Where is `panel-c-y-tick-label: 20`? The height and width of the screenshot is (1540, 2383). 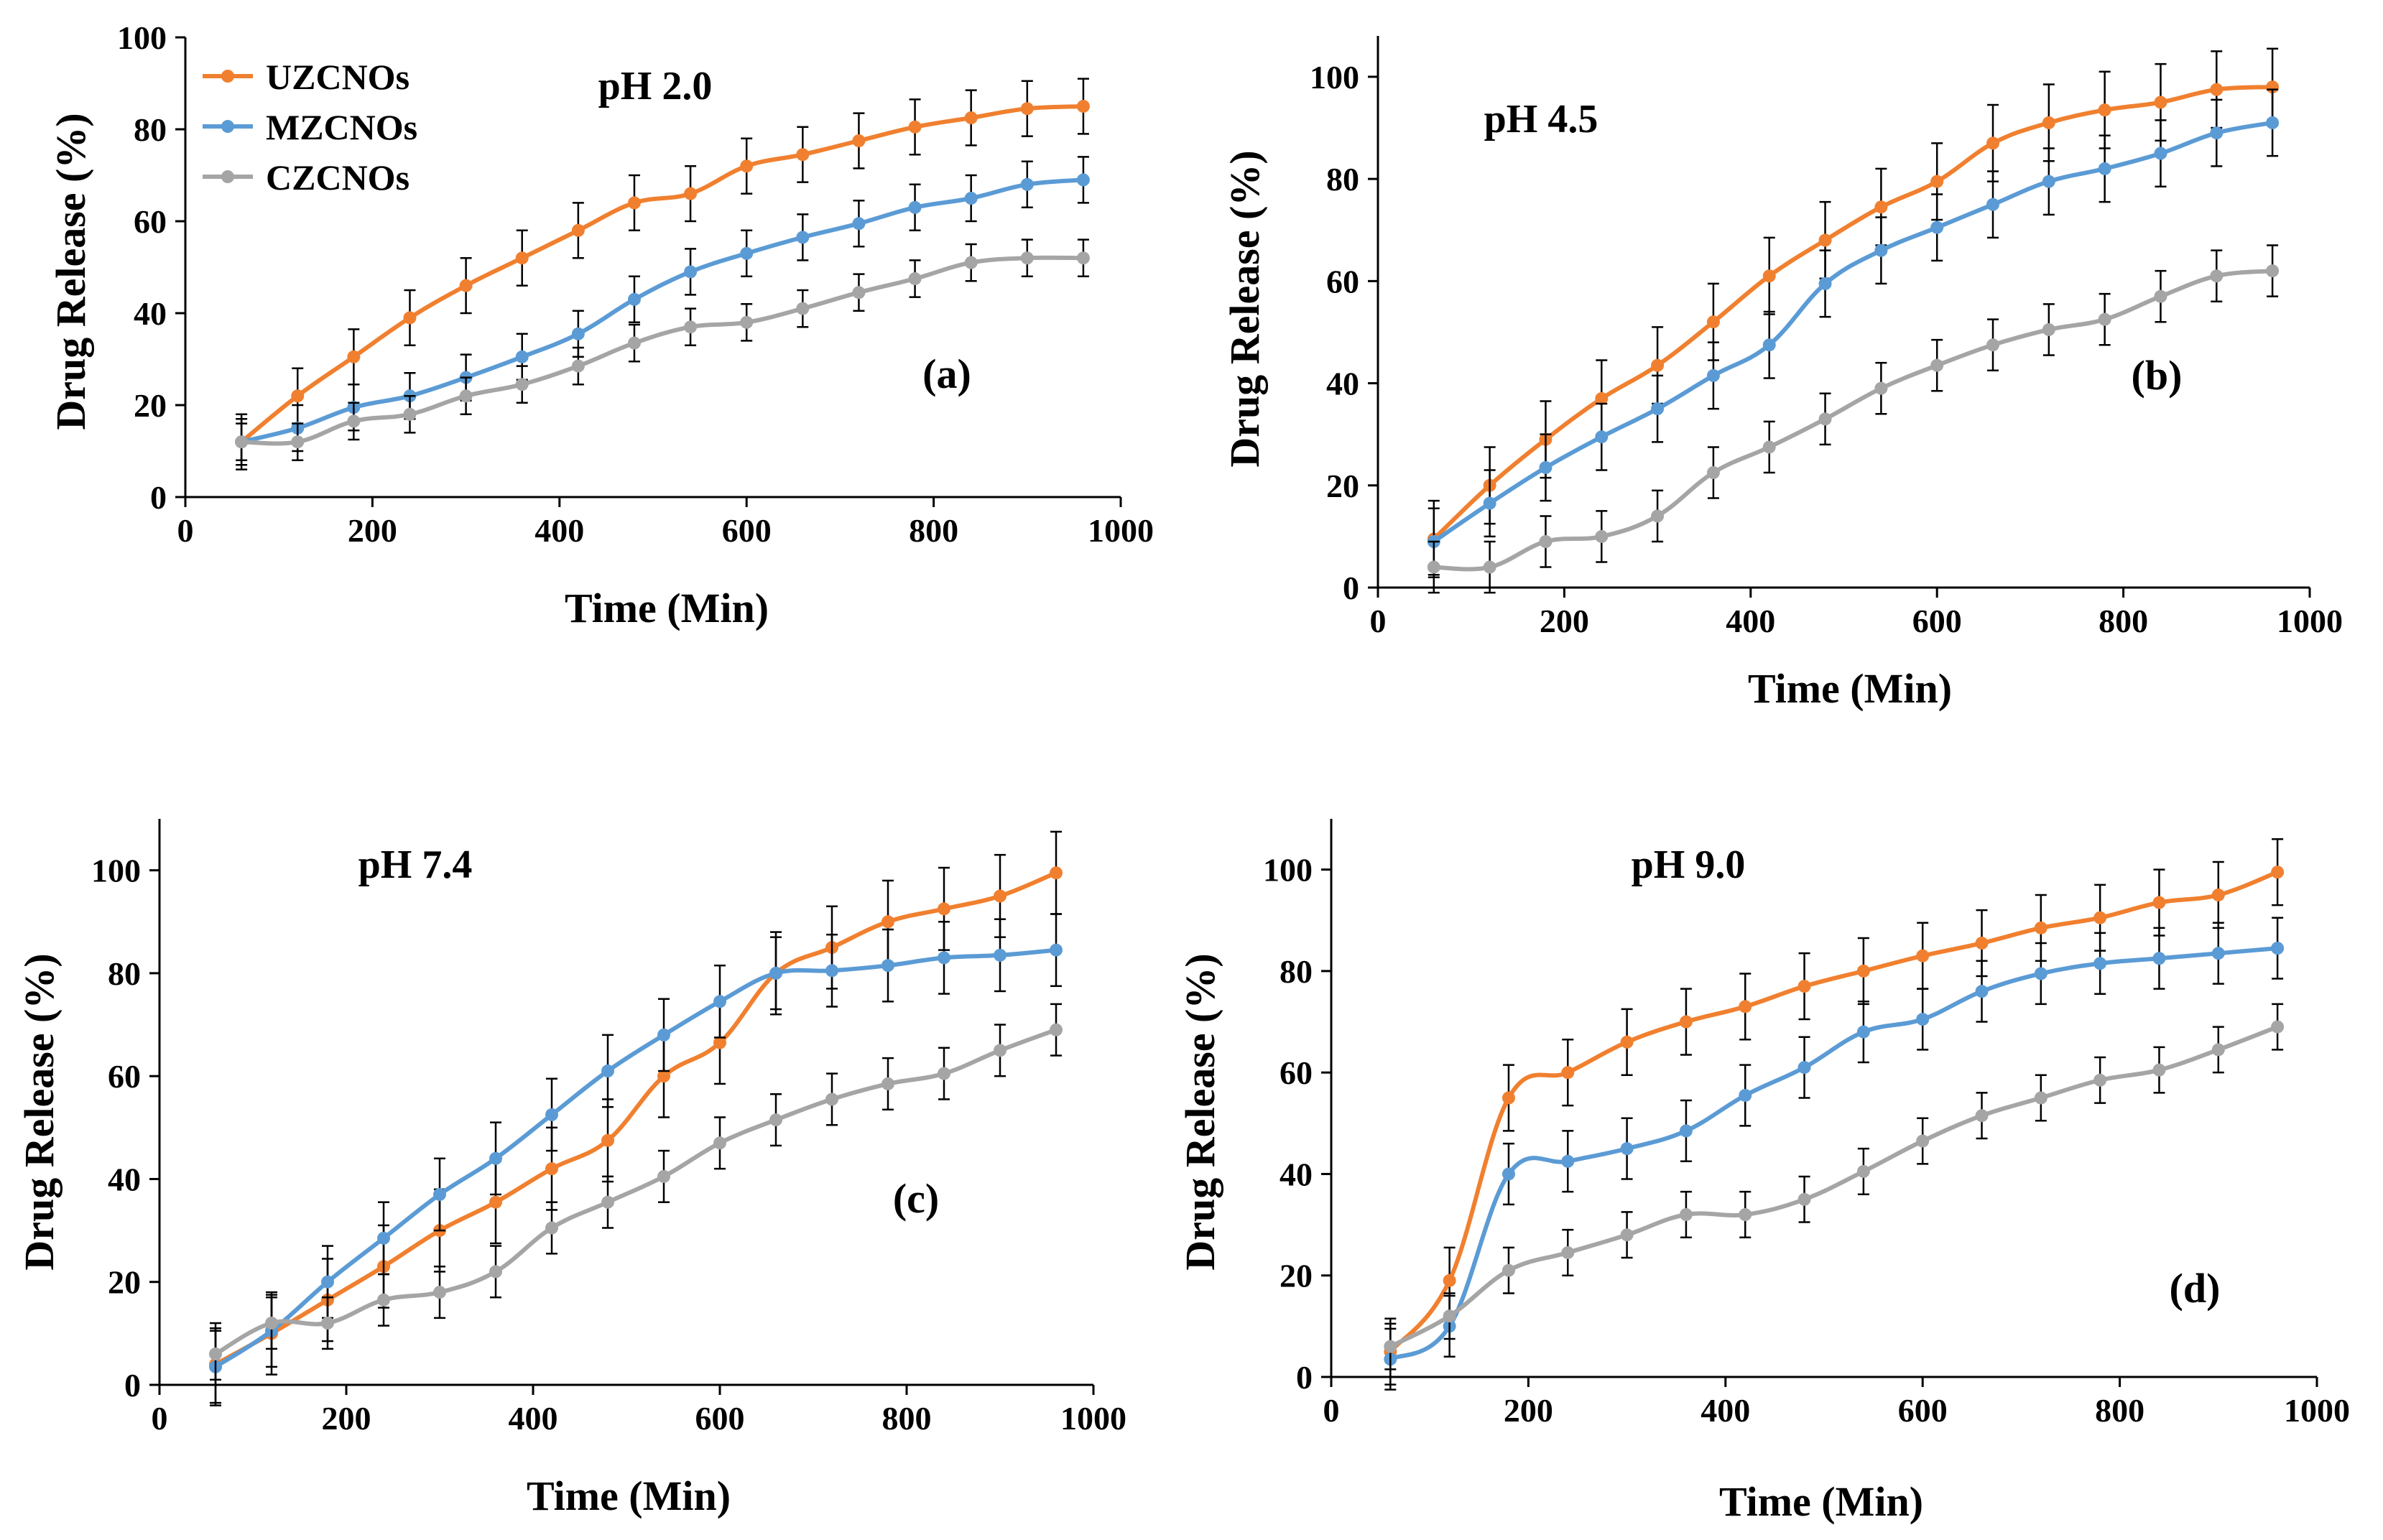 panel-c-y-tick-label: 20 is located at coordinates (124, 1282).